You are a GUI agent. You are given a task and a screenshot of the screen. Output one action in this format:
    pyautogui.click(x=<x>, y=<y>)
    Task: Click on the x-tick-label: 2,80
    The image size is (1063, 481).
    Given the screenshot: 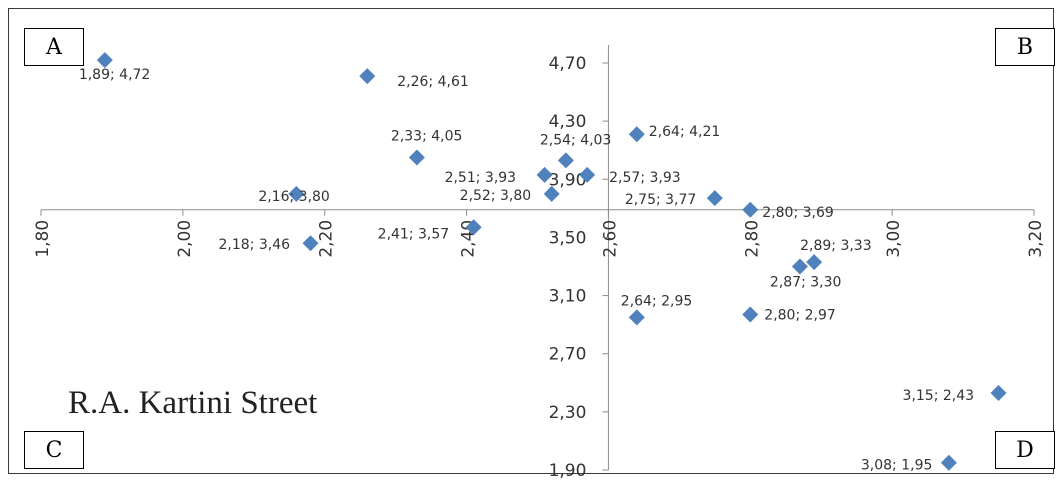 What is the action you would take?
    pyautogui.click(x=752, y=239)
    